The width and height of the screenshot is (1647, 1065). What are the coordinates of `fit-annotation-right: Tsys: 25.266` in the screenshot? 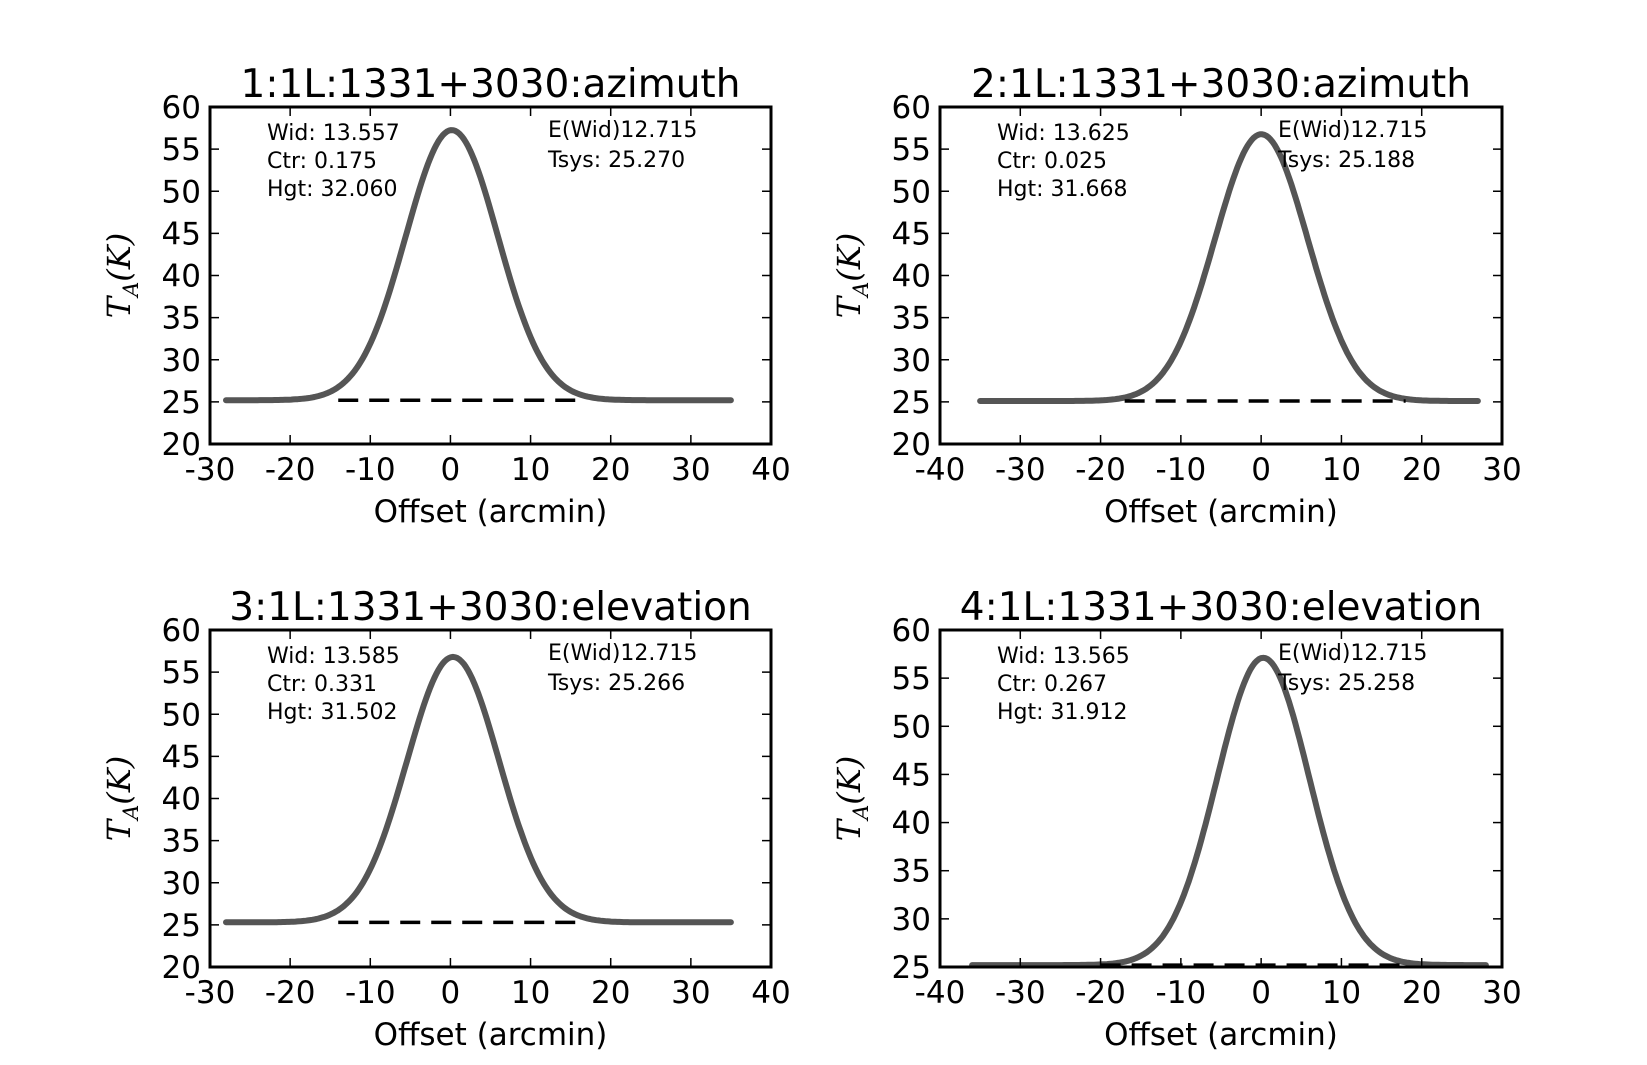 It's located at (616, 683).